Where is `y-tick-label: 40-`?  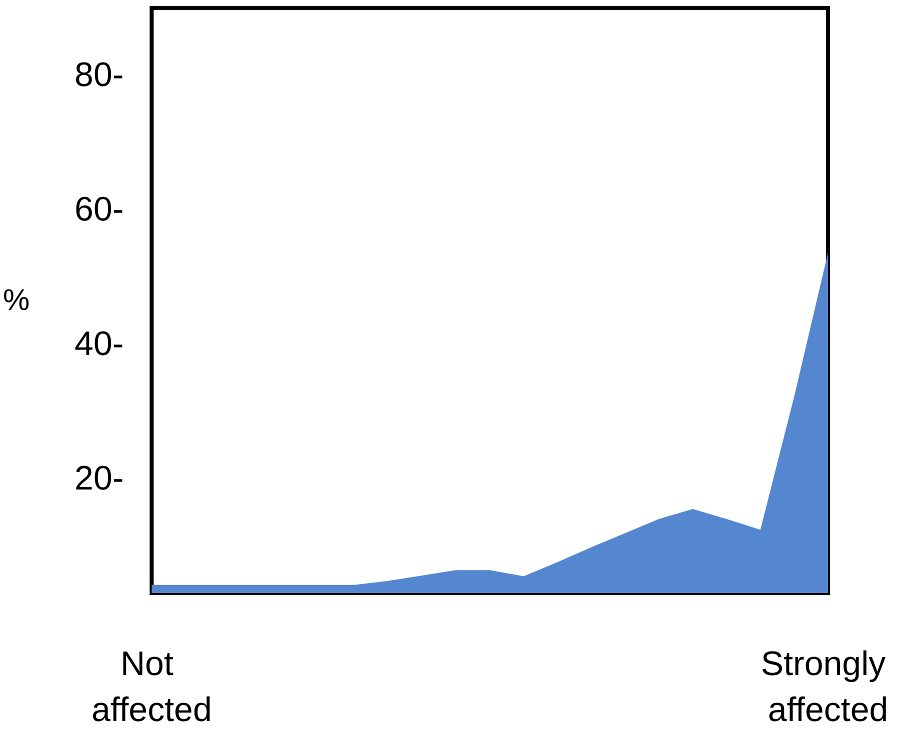
y-tick-label: 40- is located at coordinates (99, 344).